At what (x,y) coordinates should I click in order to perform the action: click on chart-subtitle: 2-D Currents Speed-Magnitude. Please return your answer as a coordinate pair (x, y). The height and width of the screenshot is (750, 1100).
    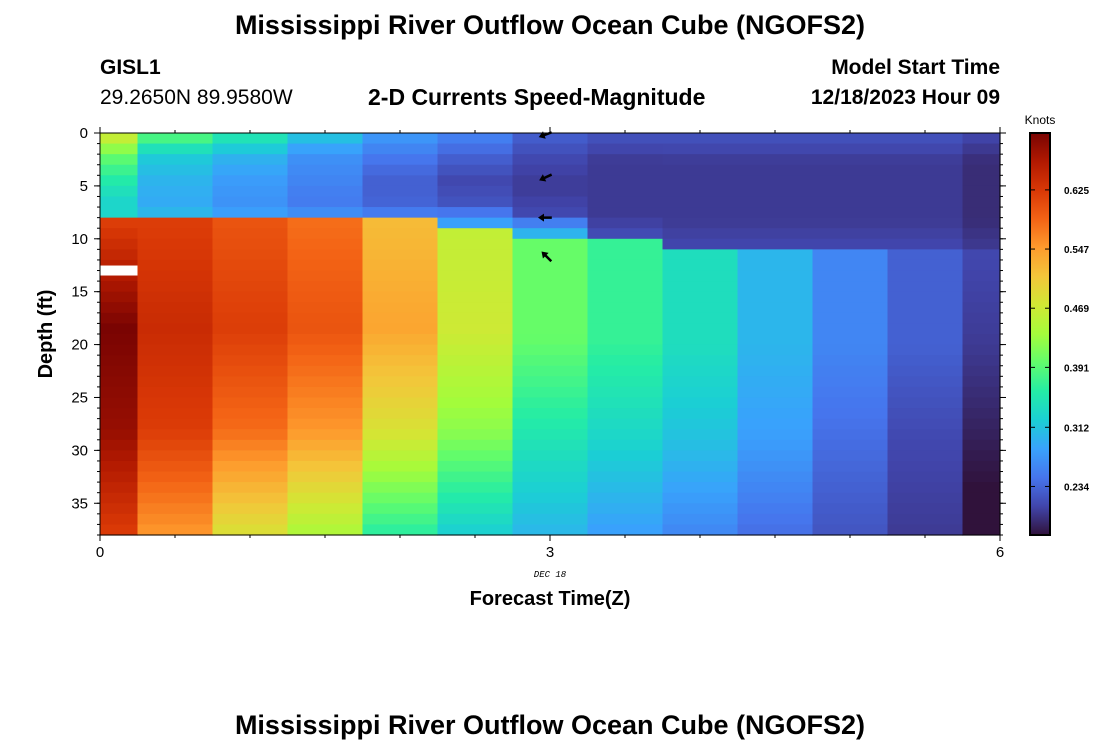
    Looking at the image, I should click on (537, 97).